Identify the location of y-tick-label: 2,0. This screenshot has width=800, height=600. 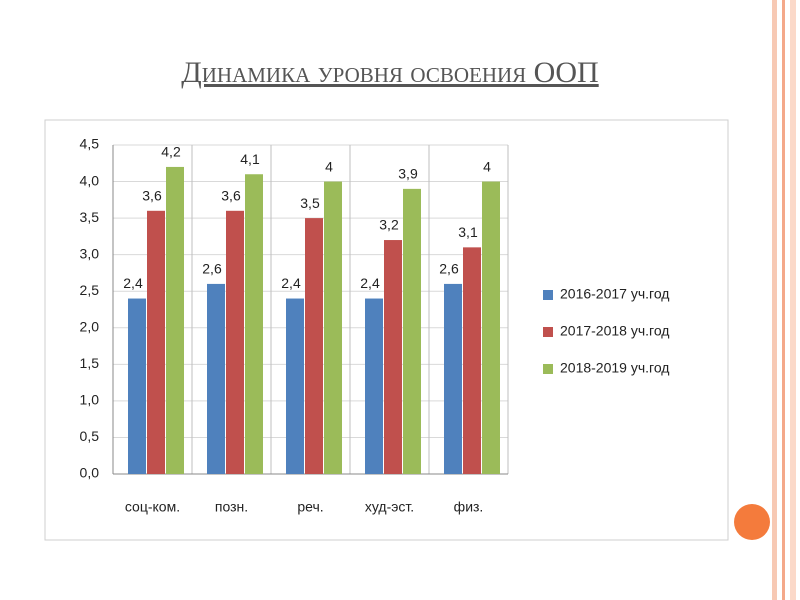
(90, 326).